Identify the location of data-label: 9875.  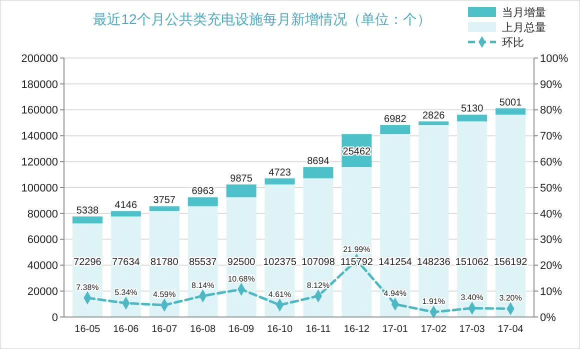
(241, 178).